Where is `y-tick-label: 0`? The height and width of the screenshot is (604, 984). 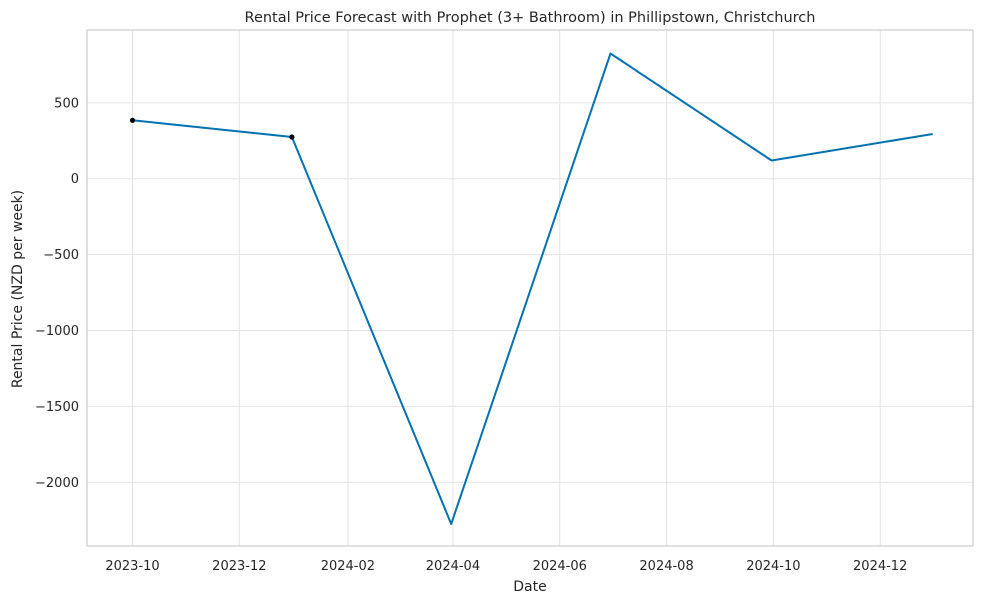 y-tick-label: 0 is located at coordinates (75, 179).